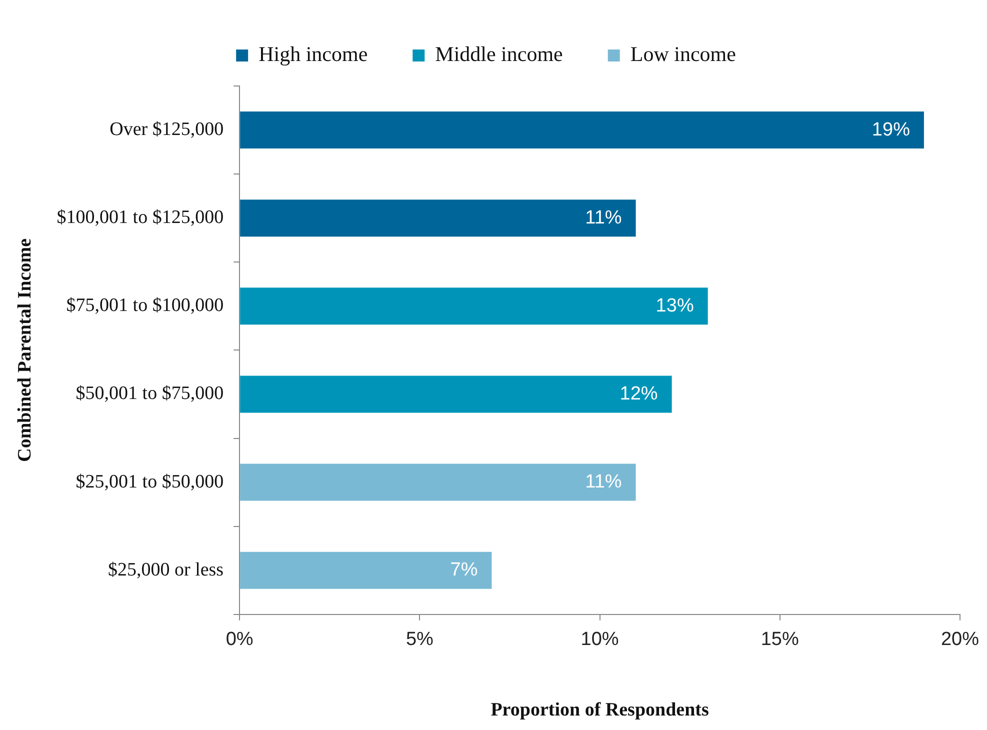 The image size is (987, 730). What do you see at coordinates (779, 639) in the screenshot?
I see `x-tick-label: 15%` at bounding box center [779, 639].